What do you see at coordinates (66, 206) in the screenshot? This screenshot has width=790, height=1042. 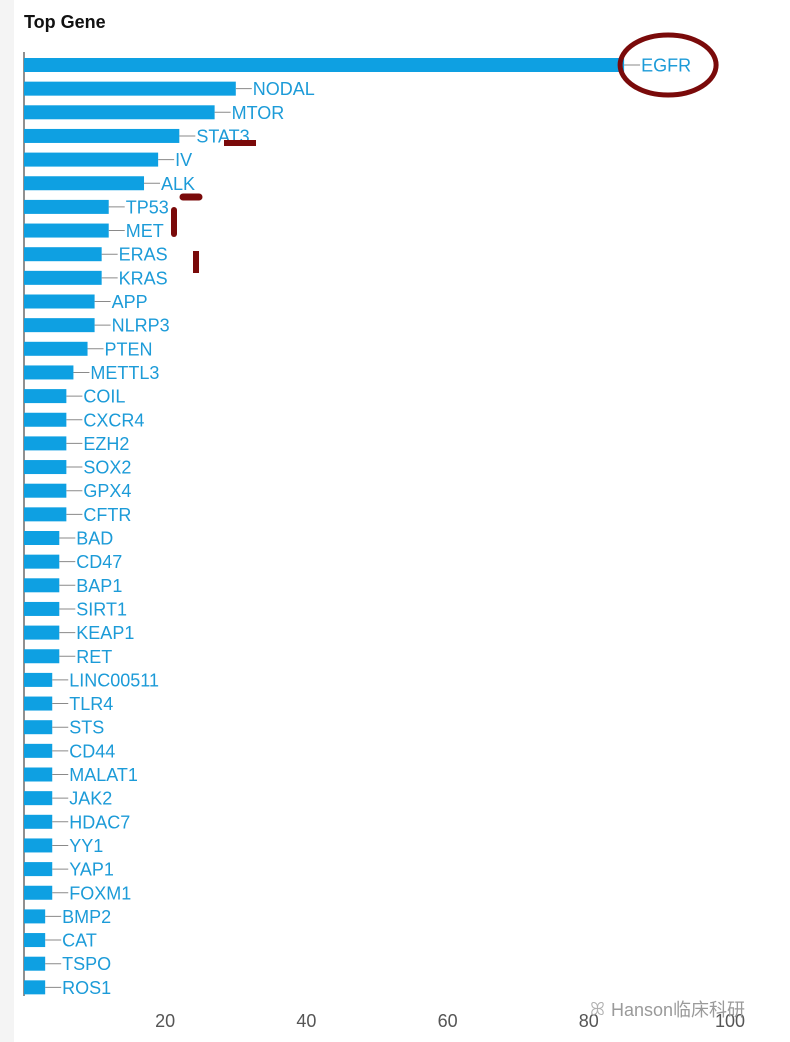 I see `bar-tp53` at bounding box center [66, 206].